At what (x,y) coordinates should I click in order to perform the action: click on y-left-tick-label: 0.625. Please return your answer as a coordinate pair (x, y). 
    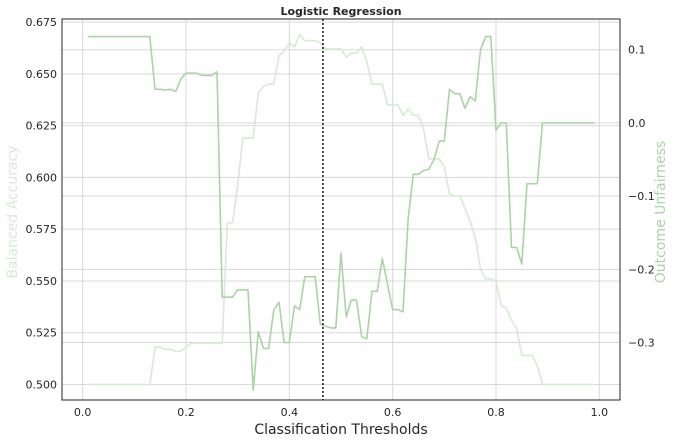
    Looking at the image, I should click on (42, 126).